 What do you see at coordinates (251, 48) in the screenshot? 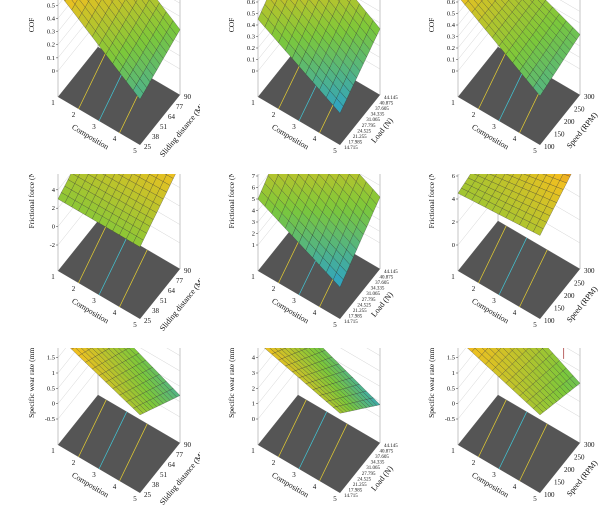
I see `z-tick-label: 0.2` at bounding box center [251, 48].